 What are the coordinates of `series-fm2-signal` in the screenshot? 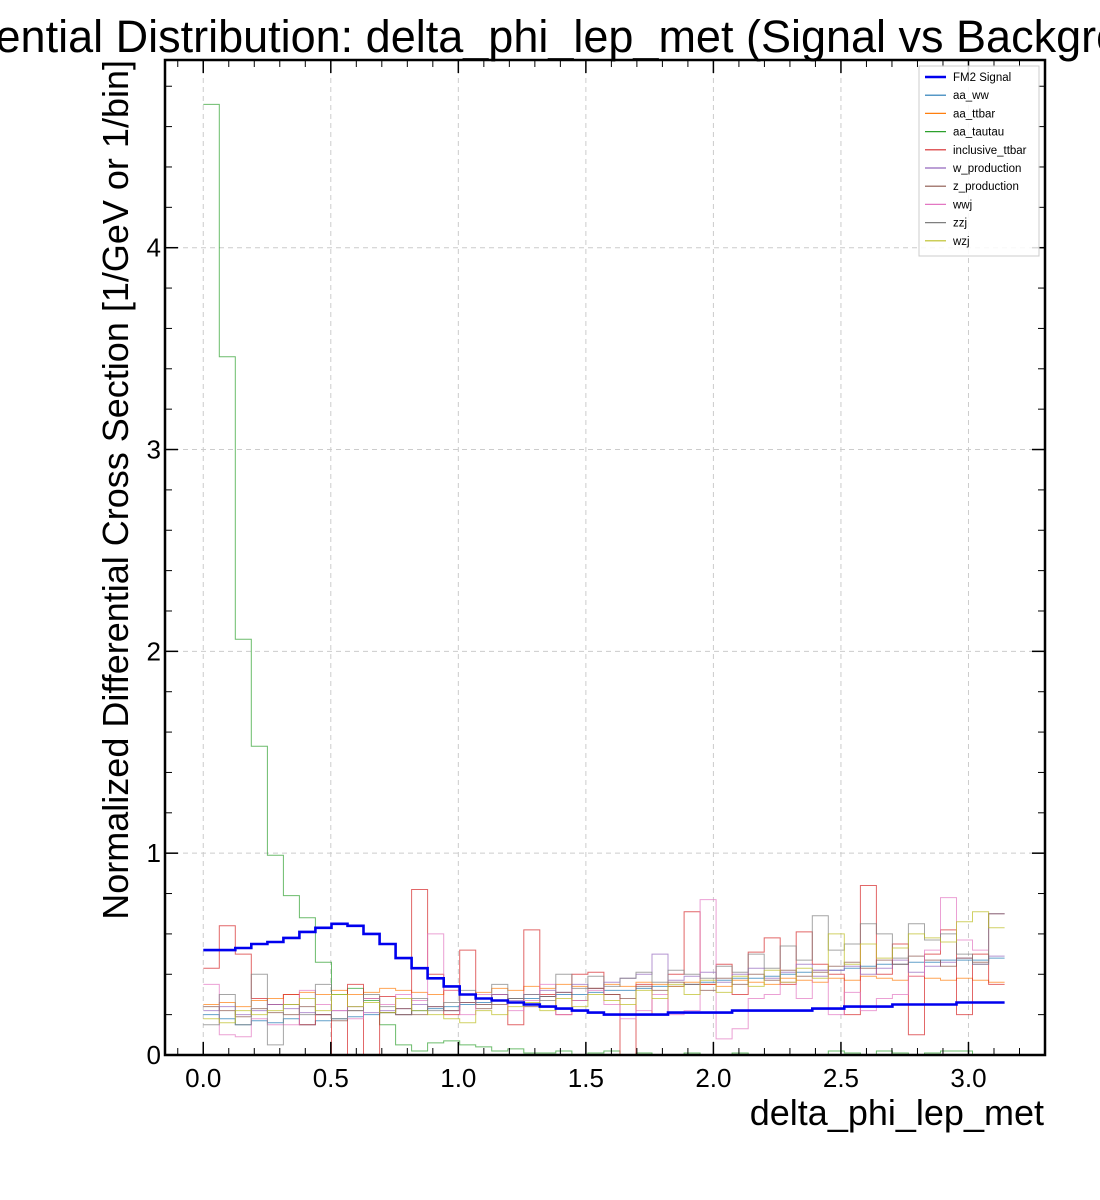 It's located at (604, 969).